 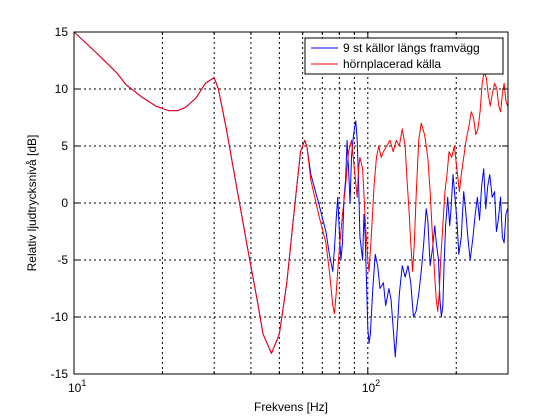 I want to click on y-tick-label: 15, so click(x=62, y=32).